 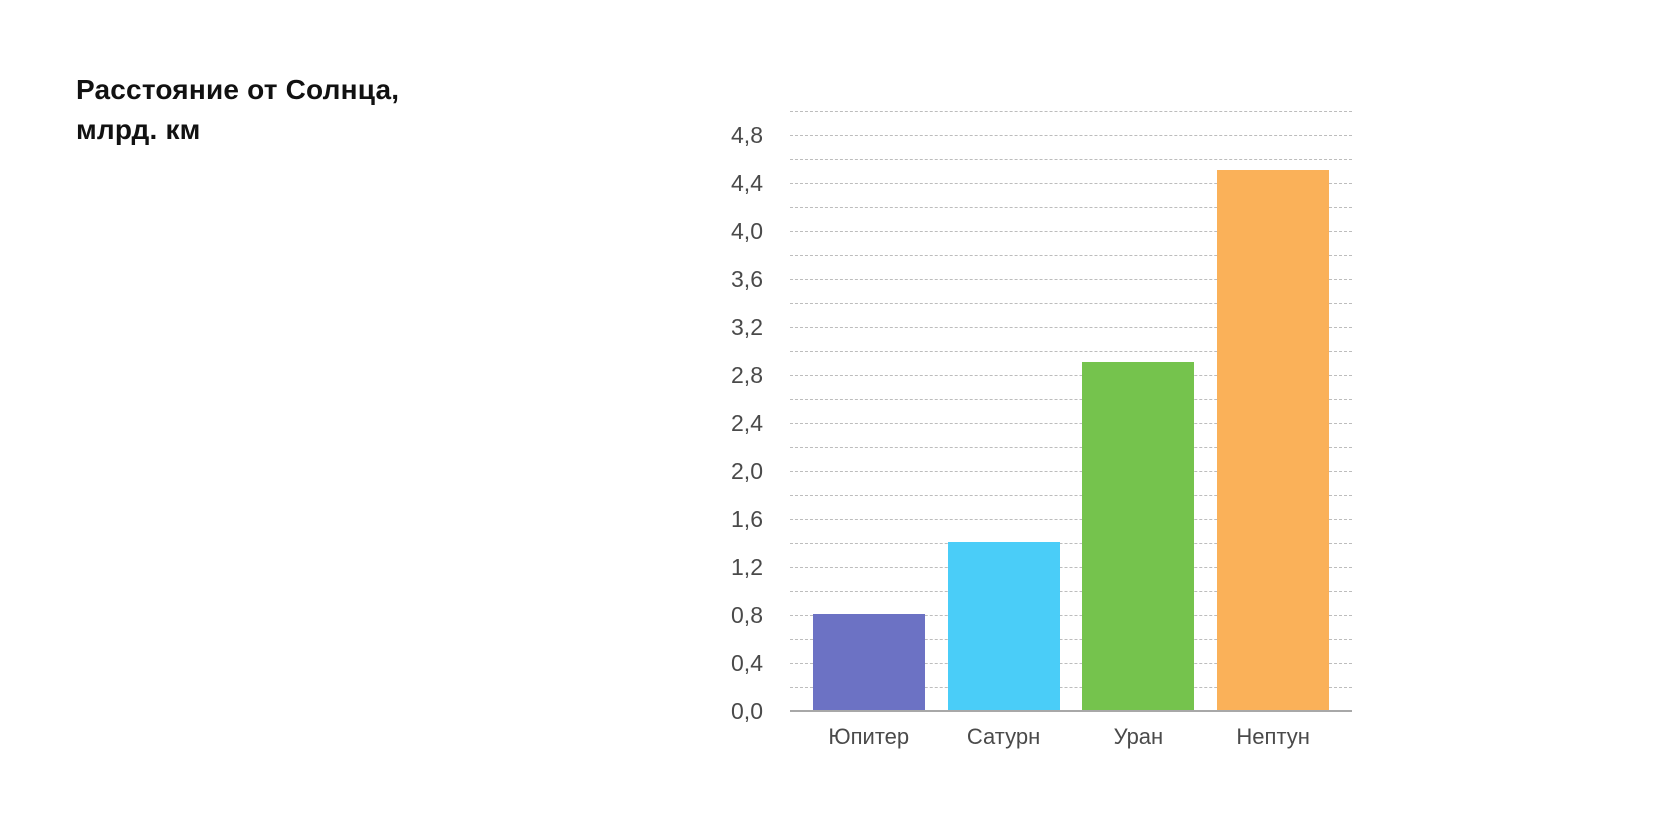 What do you see at coordinates (747, 663) in the screenshot?
I see `y-tick-label: 0,4` at bounding box center [747, 663].